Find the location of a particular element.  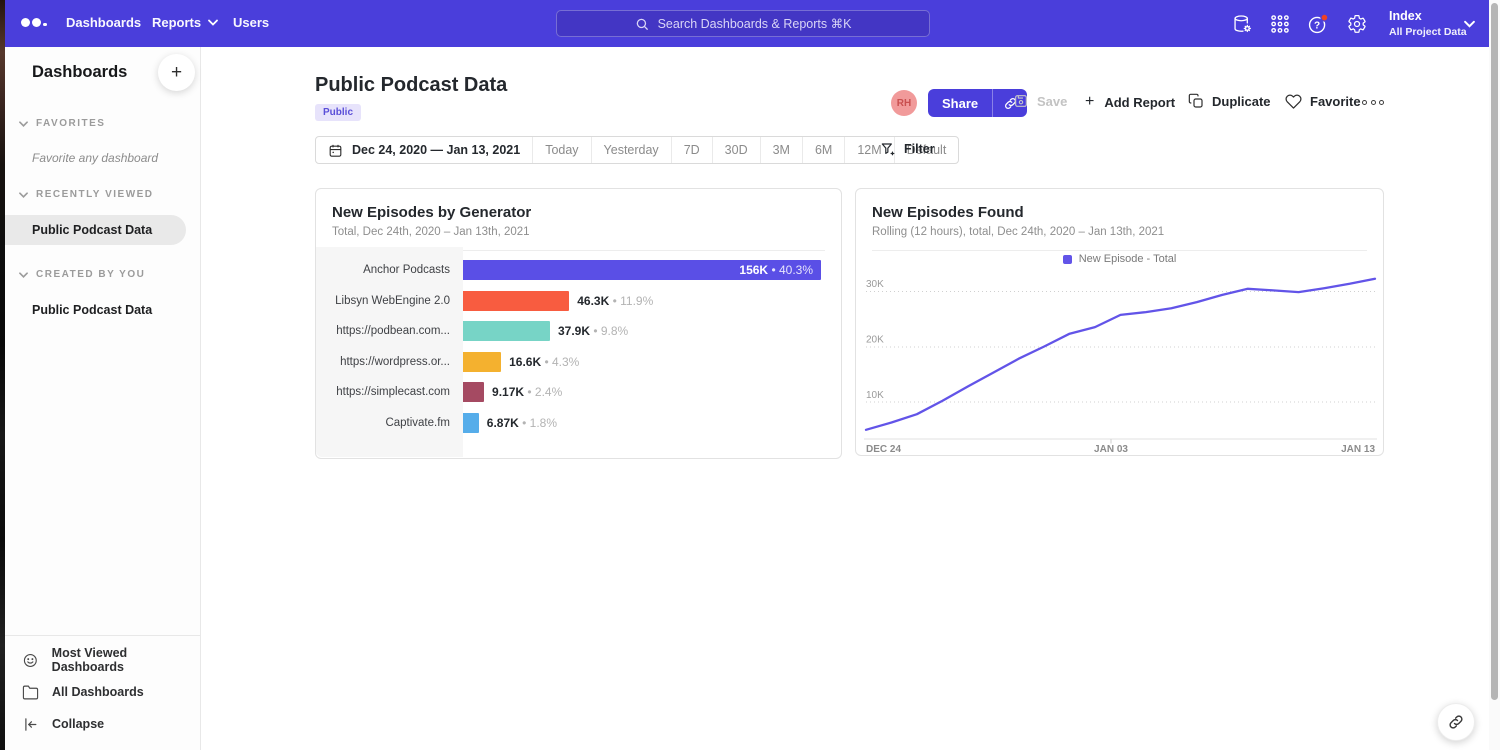

copy-icon is located at coordinates (1195, 100).